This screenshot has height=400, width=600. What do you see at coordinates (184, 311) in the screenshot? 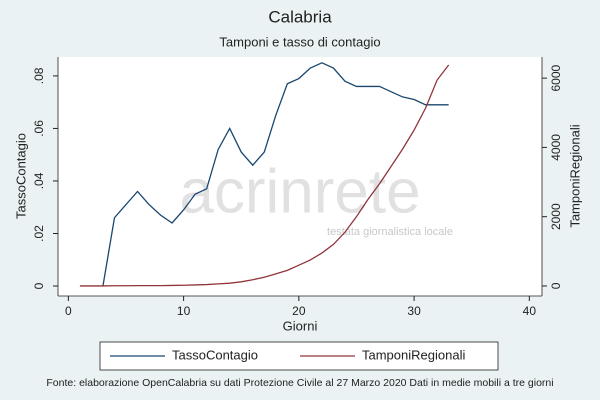
I see `x-tick-label: 10` at bounding box center [184, 311].